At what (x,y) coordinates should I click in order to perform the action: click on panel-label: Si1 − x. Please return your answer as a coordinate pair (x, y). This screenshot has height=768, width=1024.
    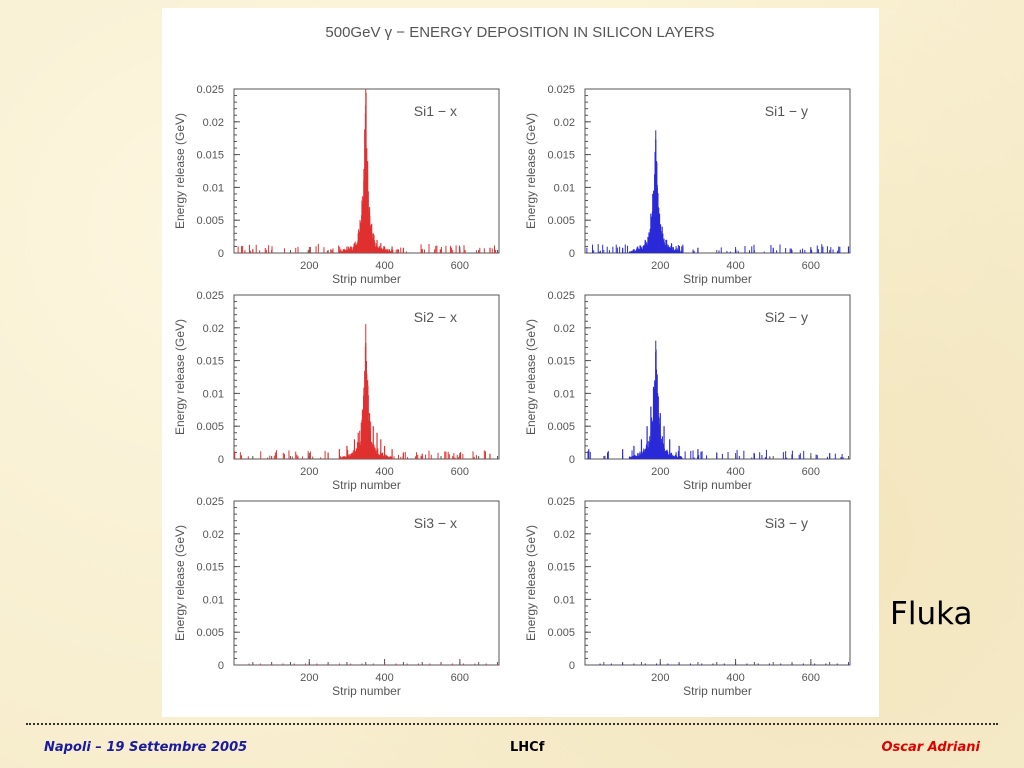
    Looking at the image, I should click on (435, 111).